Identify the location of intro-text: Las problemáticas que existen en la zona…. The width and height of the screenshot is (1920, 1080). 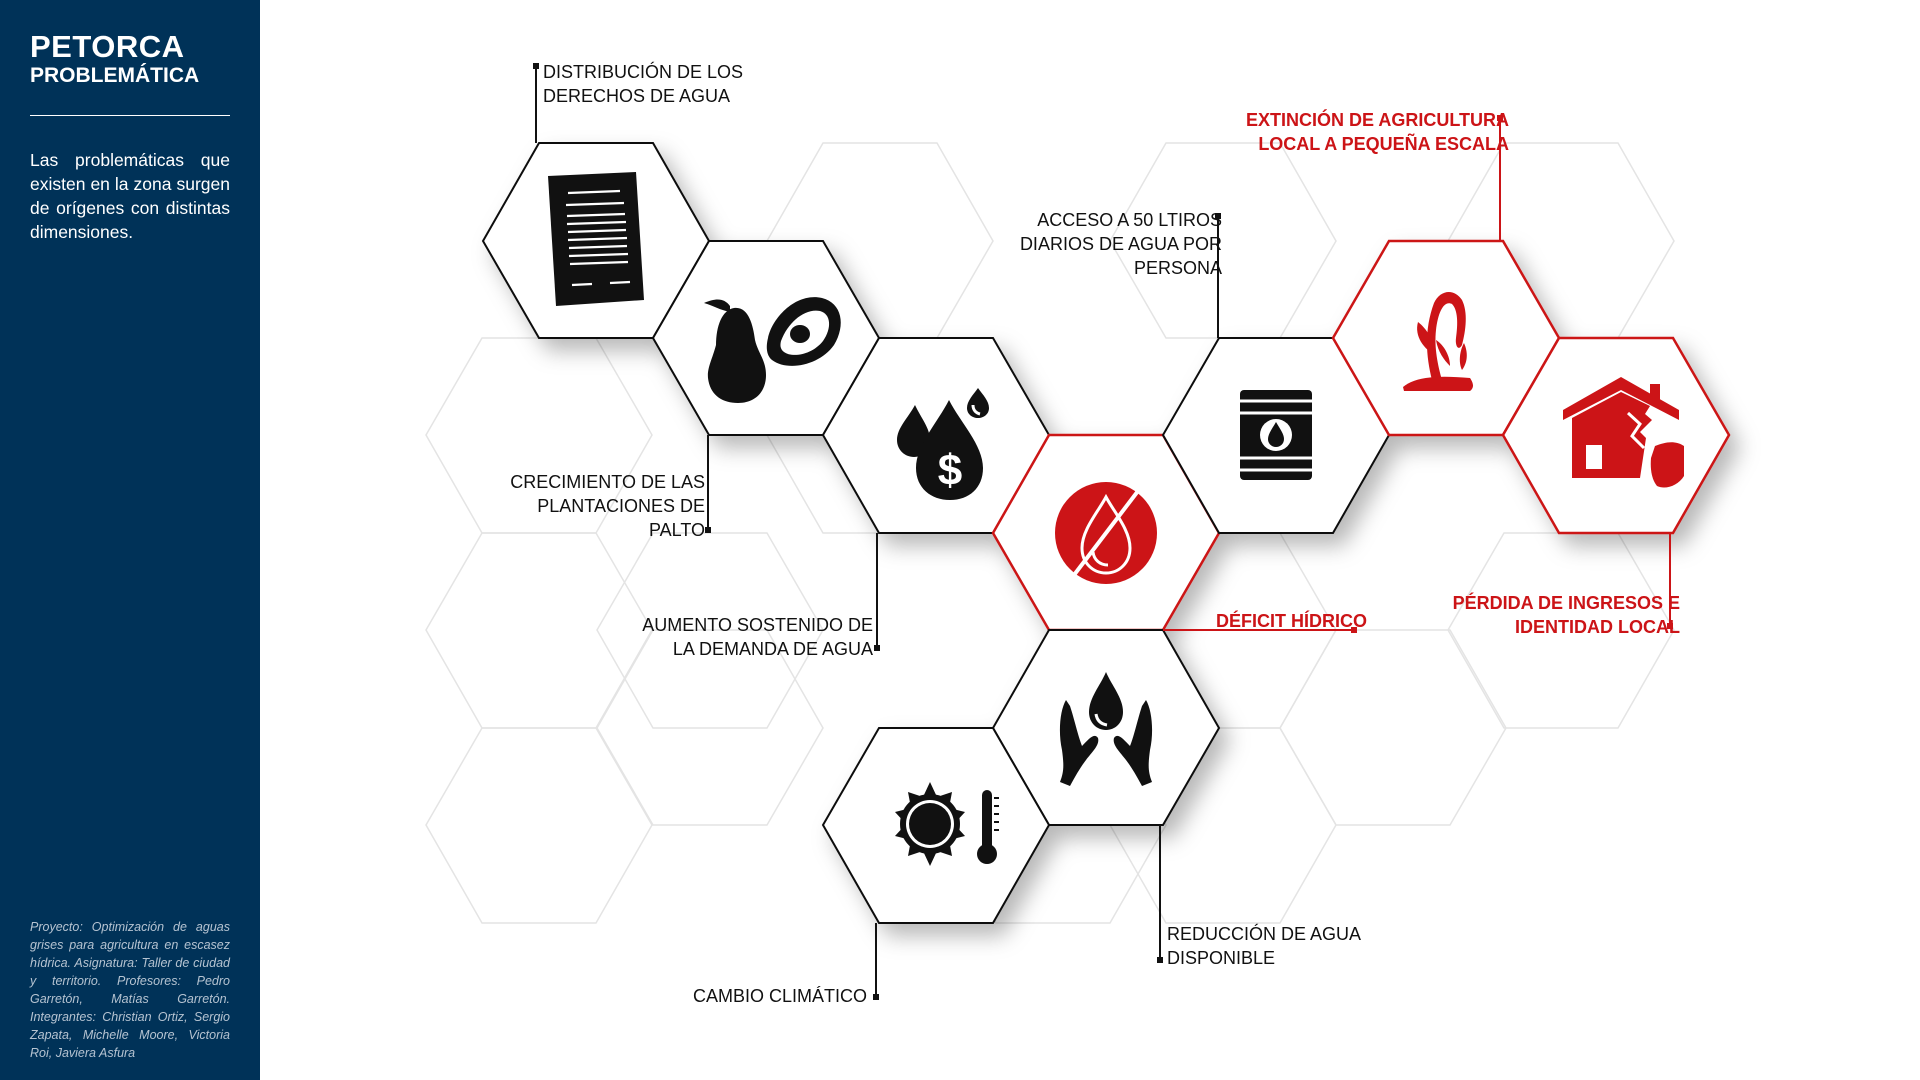
(130, 196).